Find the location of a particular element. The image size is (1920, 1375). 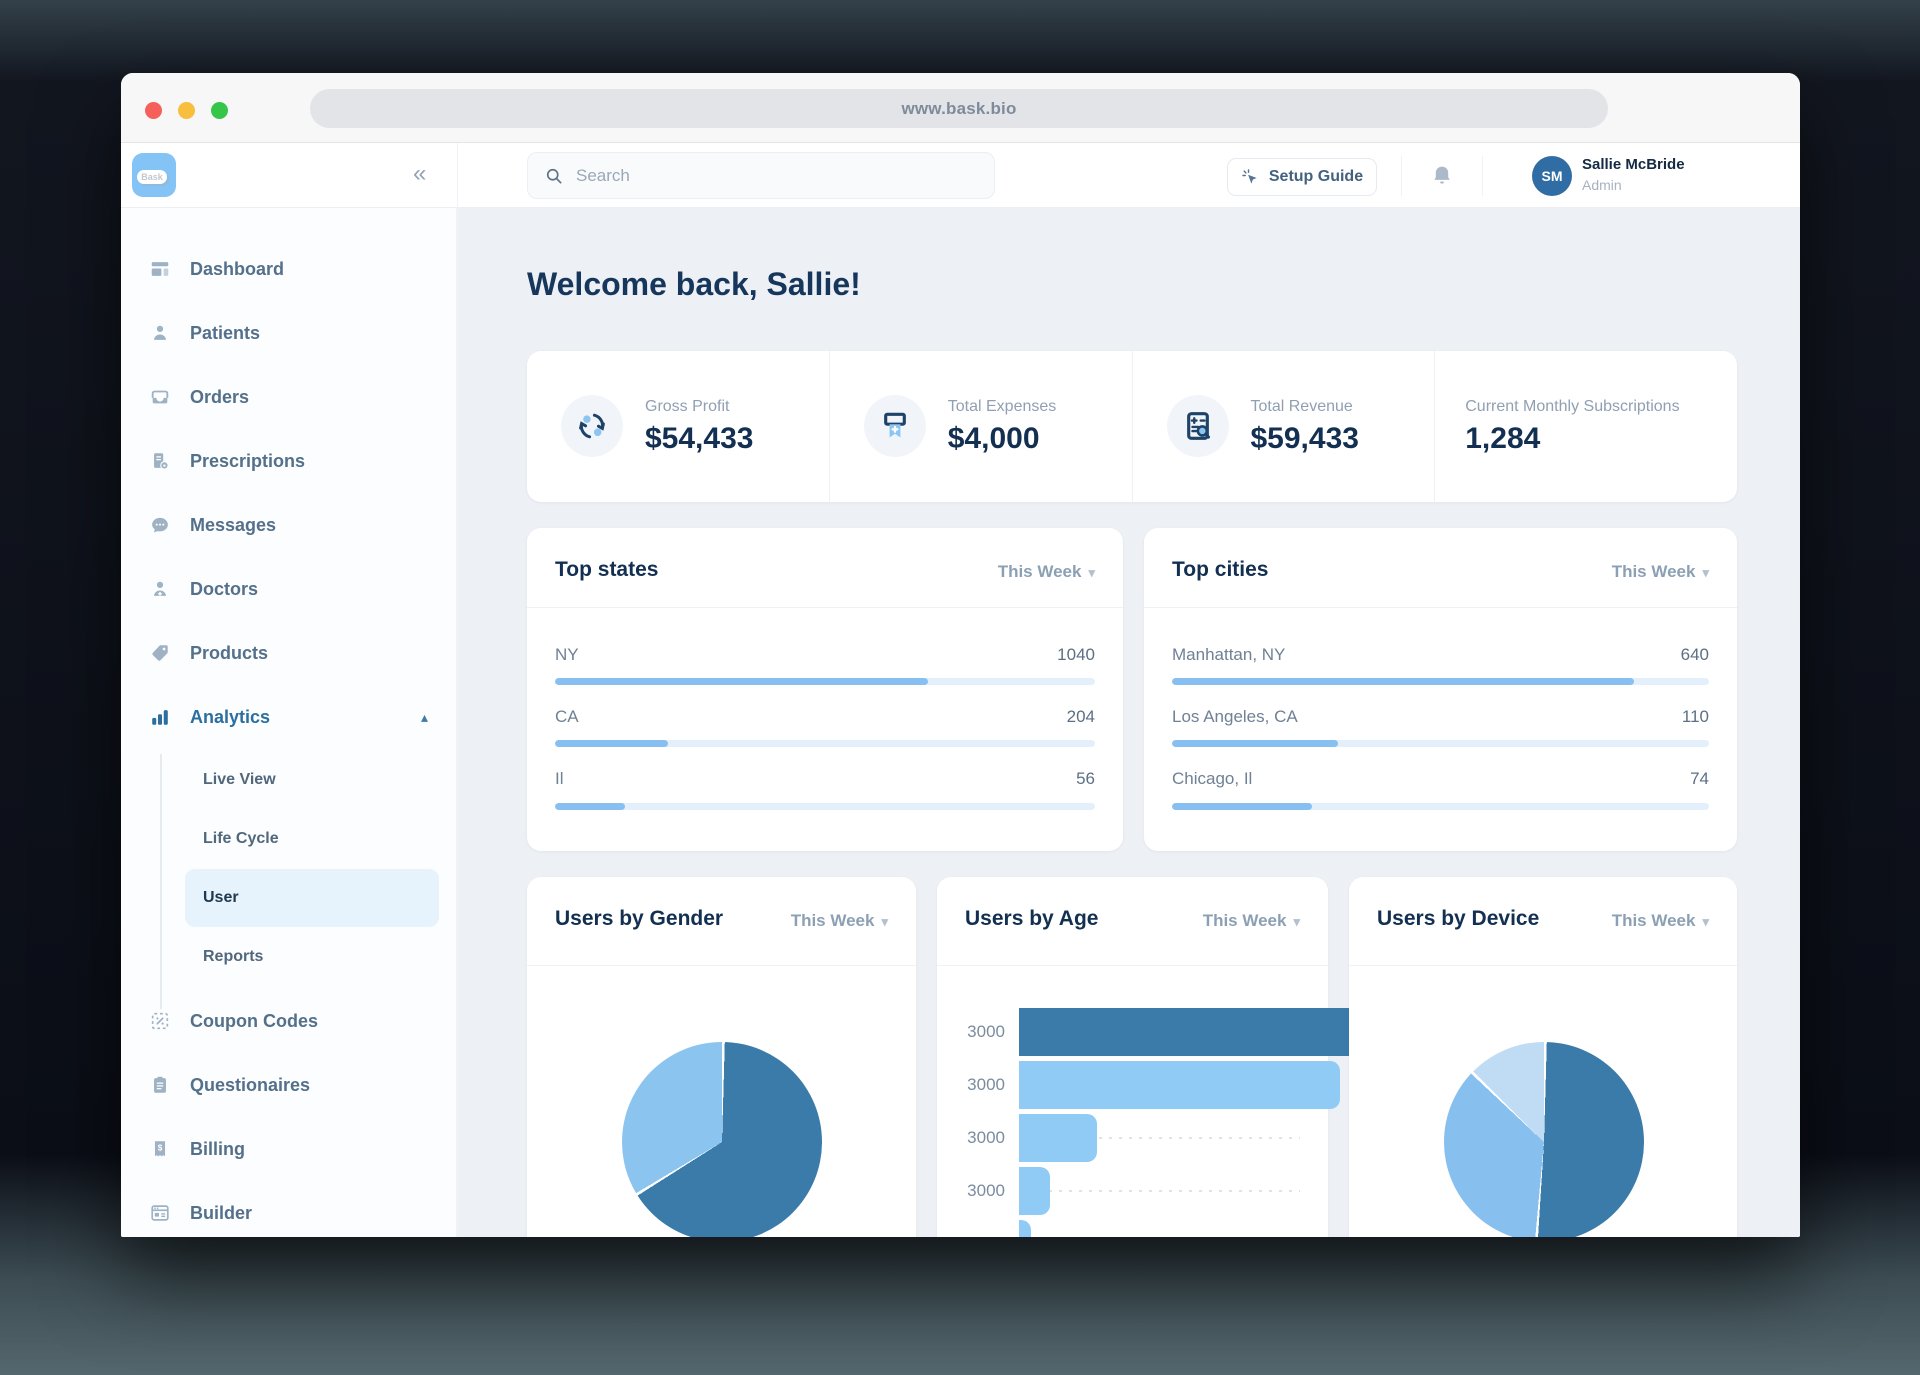

sidebar-item-questionaires: Questionaires is located at coordinates (289, 1085).